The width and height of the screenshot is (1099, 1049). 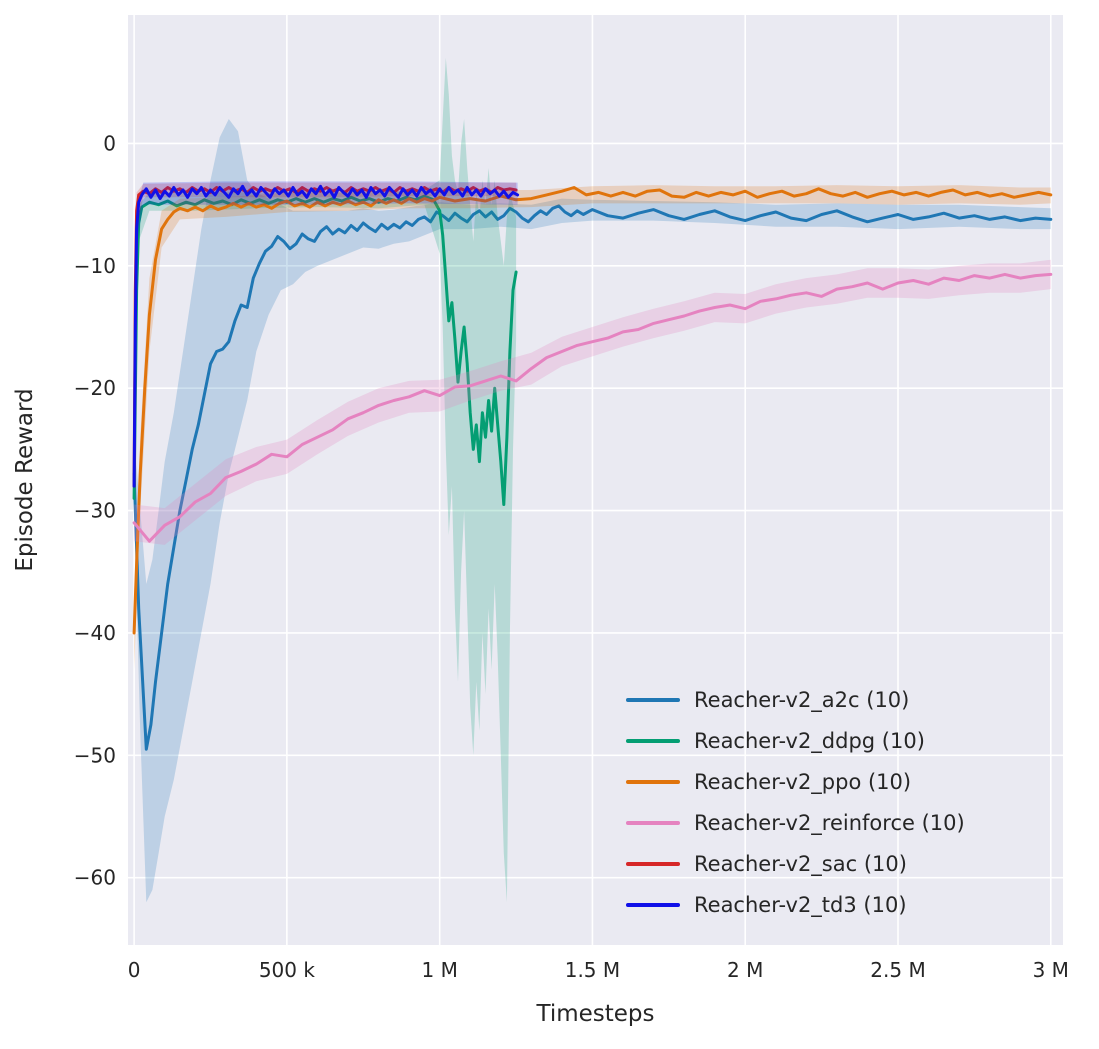 I want to click on series-Reacher-v2_td3, so click(x=326, y=340).